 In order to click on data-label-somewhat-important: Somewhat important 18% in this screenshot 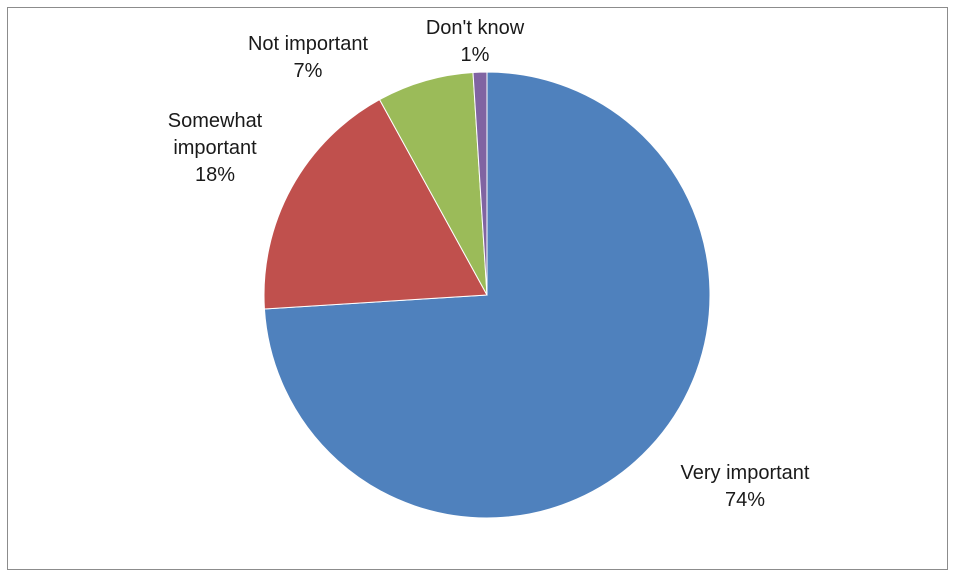, I will do `click(215, 148)`.